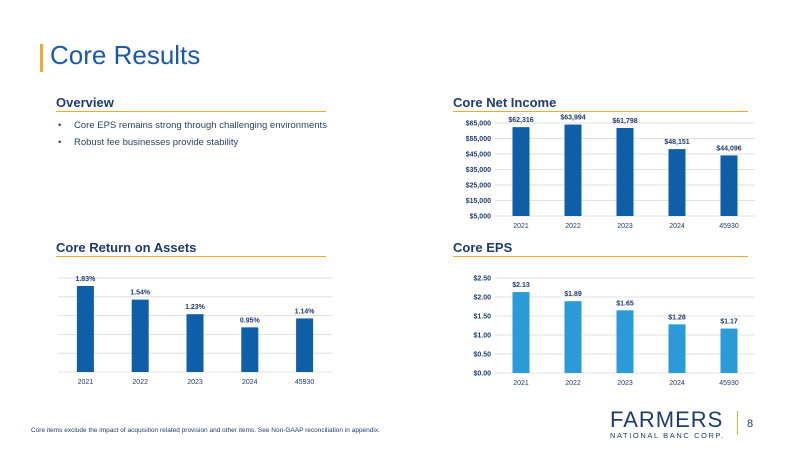  What do you see at coordinates (482, 336) in the screenshot?
I see `y-tick-label: $1.00` at bounding box center [482, 336].